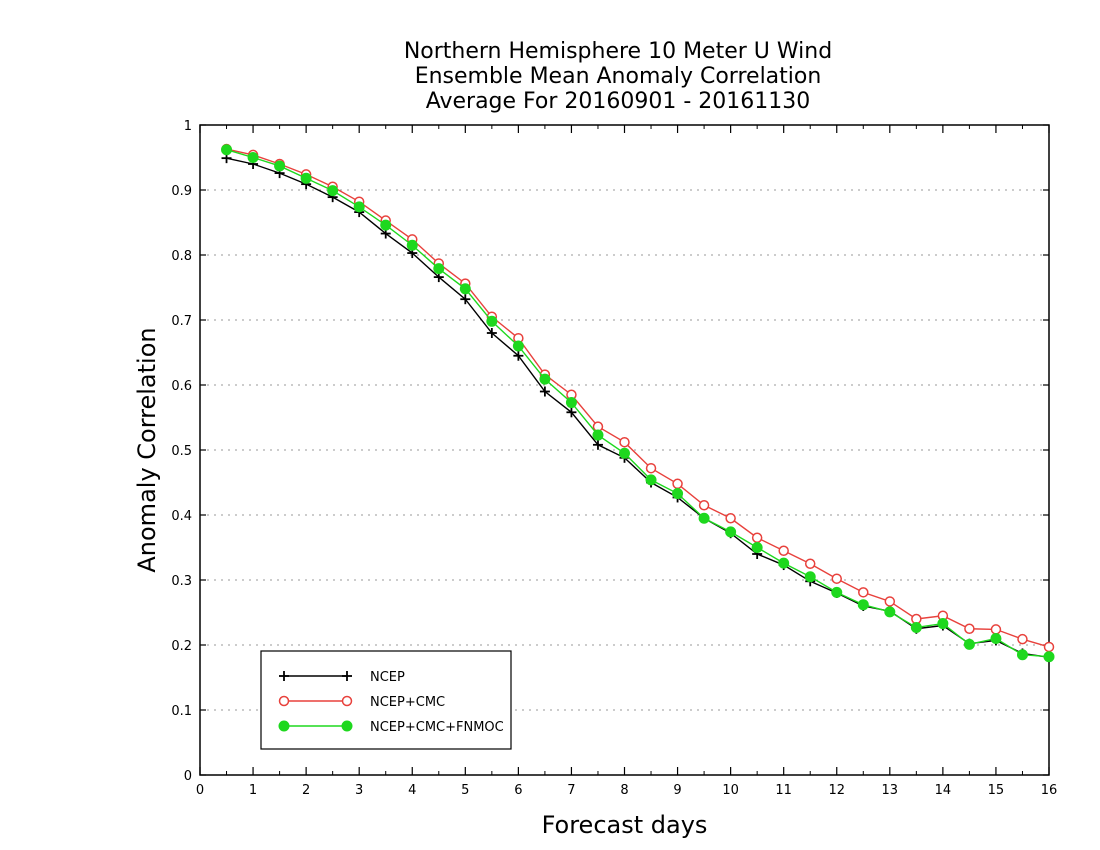  What do you see at coordinates (188, 776) in the screenshot?
I see `y-tick-label: 0` at bounding box center [188, 776].